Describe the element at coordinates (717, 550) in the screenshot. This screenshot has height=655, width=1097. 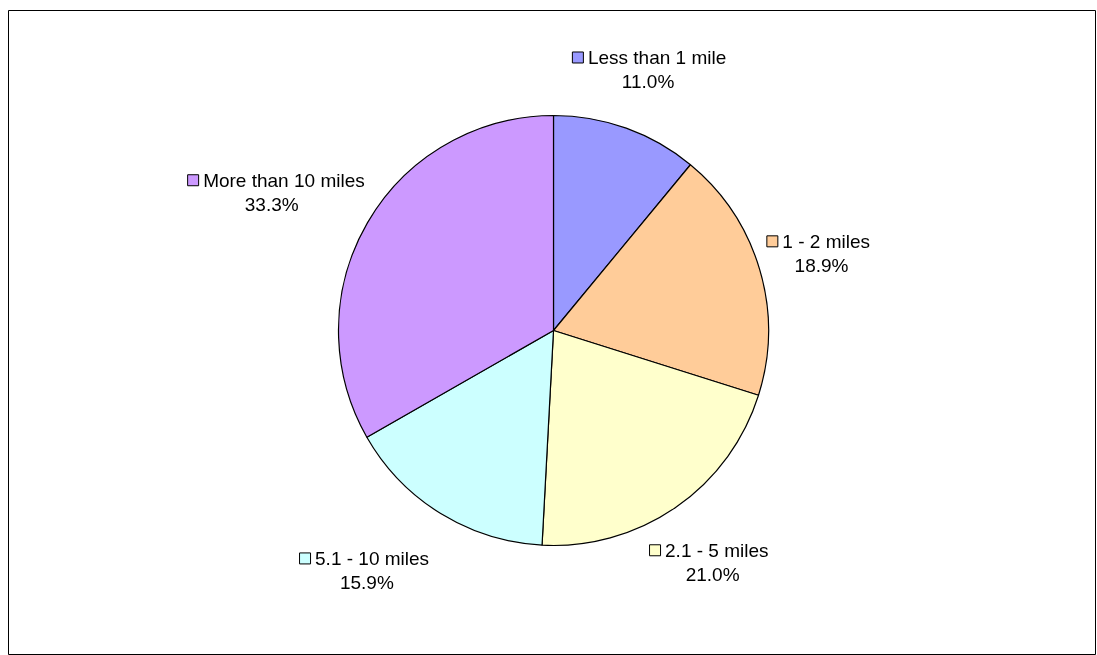
I see `legend-label: 2.1 - 5 miles` at that location.